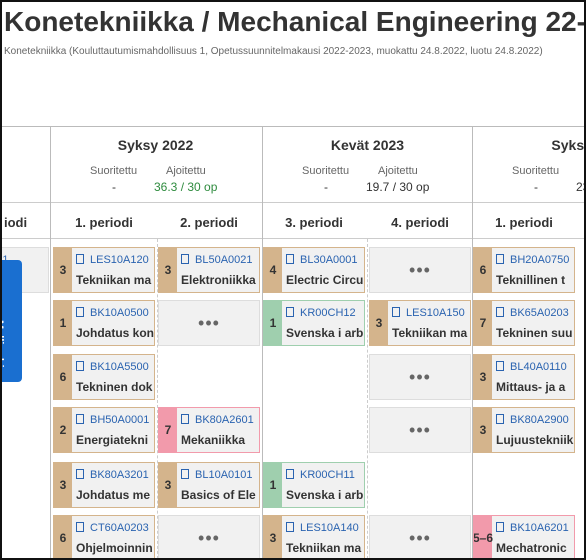 This screenshot has height=560, width=586. I want to click on course-card: 3 BL40A0110 Mittaus- ja a, so click(524, 377).